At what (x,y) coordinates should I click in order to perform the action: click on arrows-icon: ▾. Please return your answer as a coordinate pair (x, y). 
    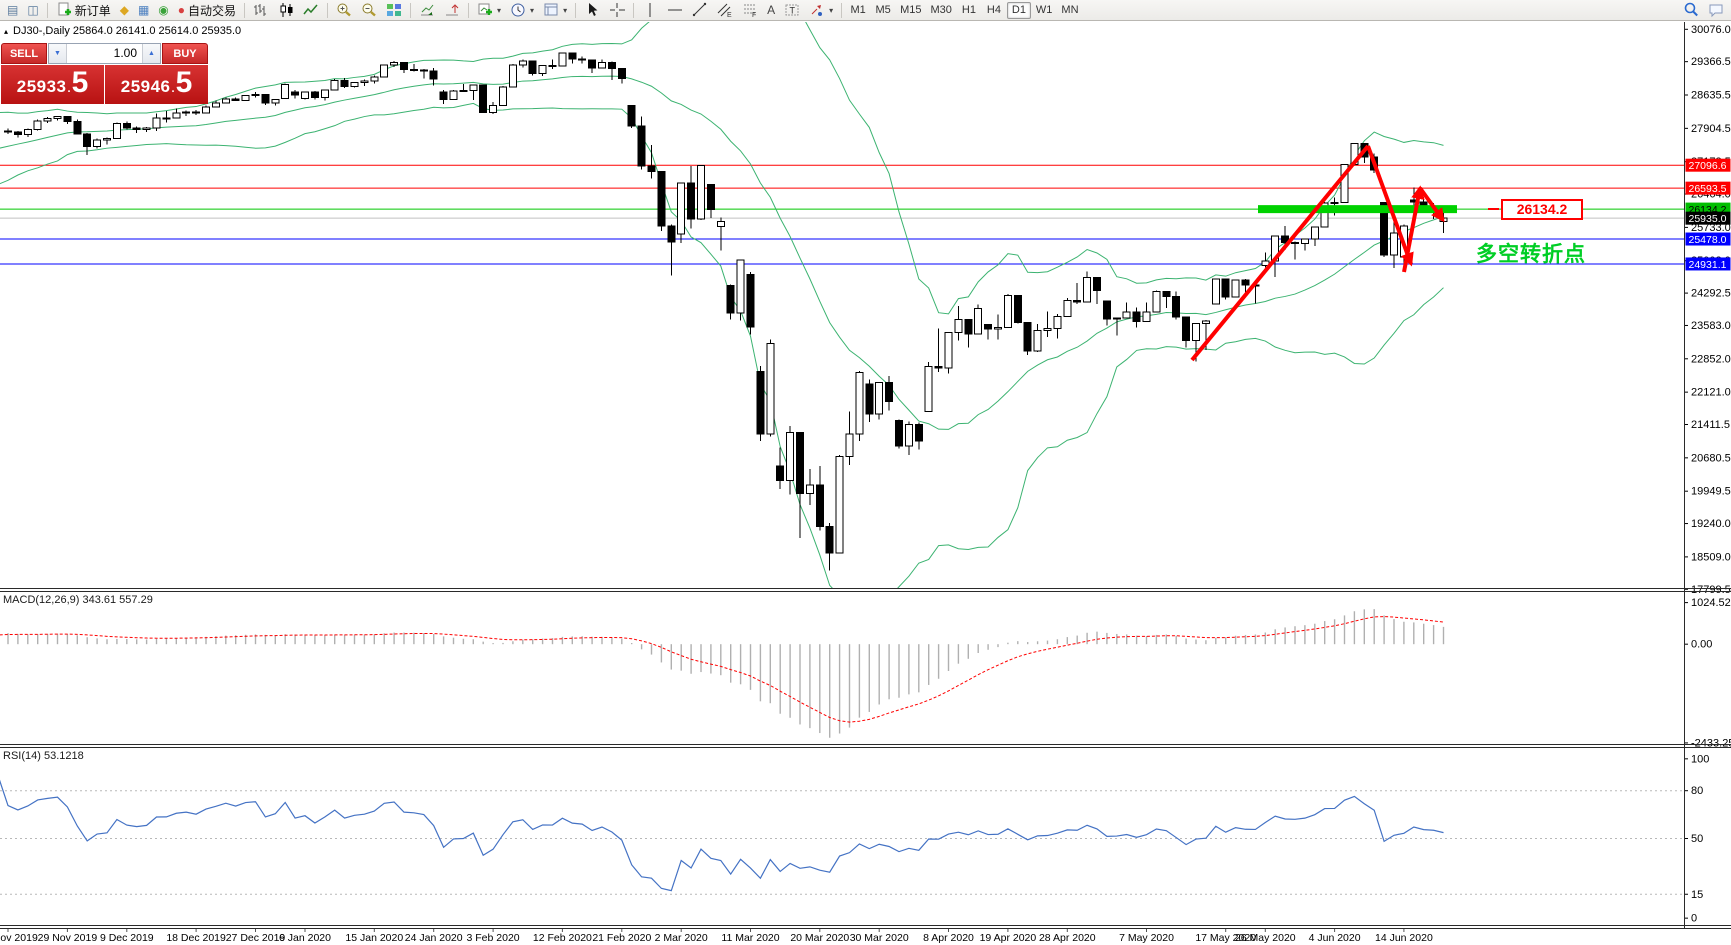
    Looking at the image, I should click on (821, 10).